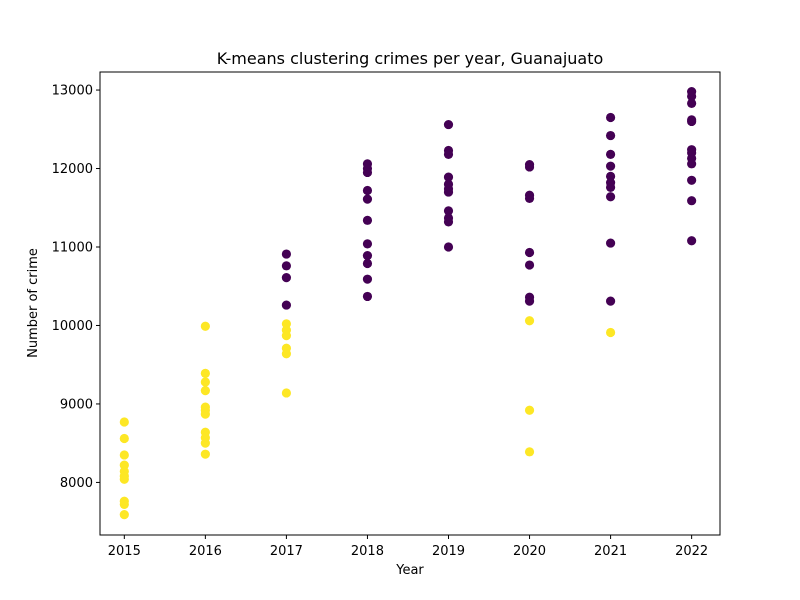  I want to click on y-tick-label: 10000, so click(72, 326).